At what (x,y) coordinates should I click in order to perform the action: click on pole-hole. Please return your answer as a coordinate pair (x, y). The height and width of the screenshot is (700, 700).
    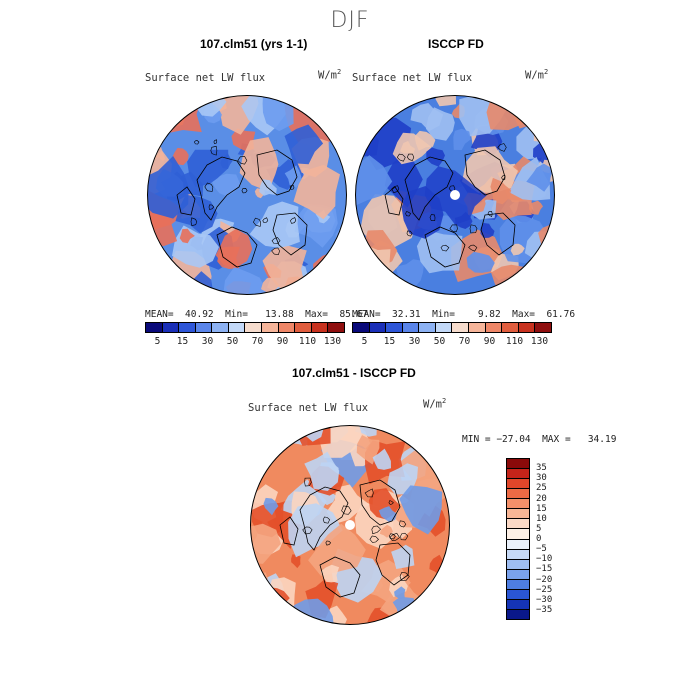
    Looking at the image, I should click on (455, 195).